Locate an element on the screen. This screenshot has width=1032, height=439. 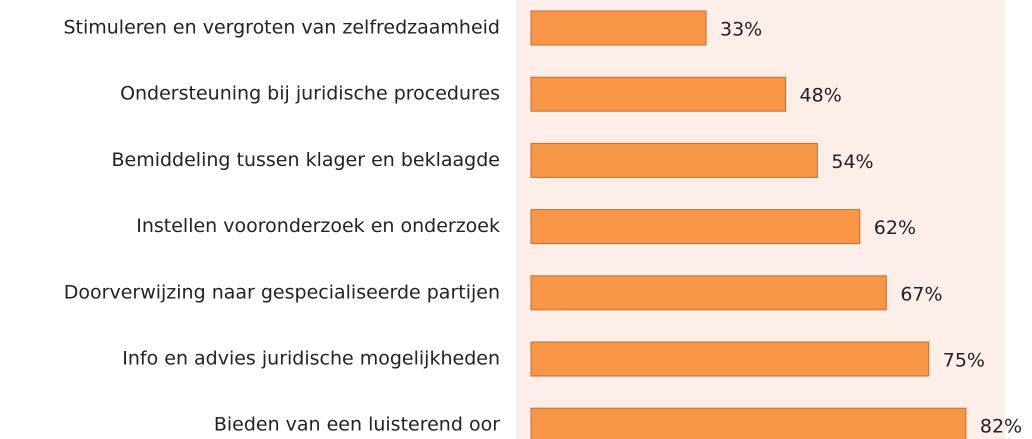
value-label: 67% is located at coordinates (921, 294).